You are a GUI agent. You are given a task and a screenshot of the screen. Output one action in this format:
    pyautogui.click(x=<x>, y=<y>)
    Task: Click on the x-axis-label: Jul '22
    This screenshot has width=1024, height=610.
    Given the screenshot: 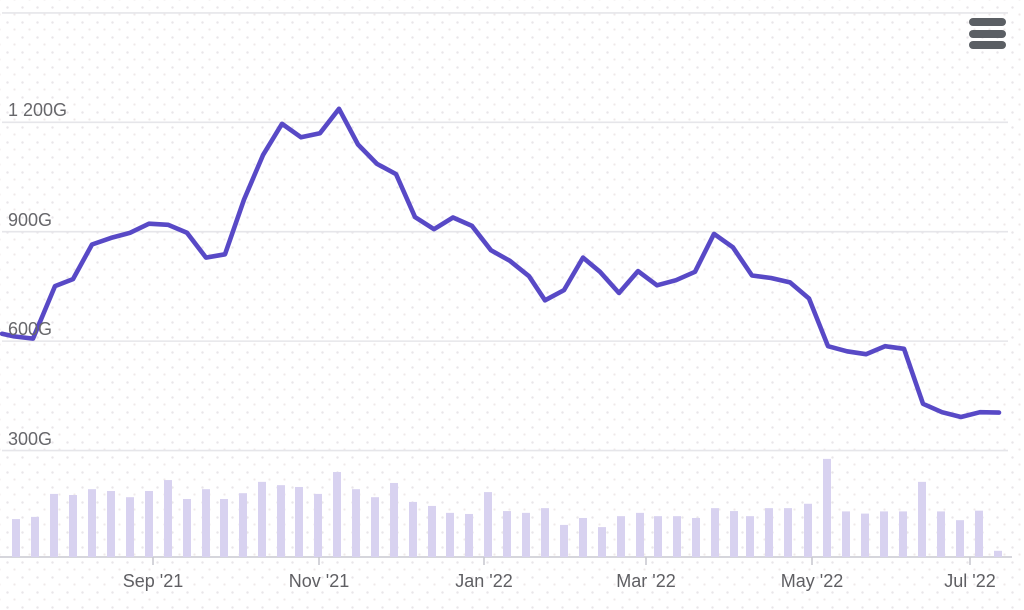 What is the action you would take?
    pyautogui.click(x=970, y=581)
    